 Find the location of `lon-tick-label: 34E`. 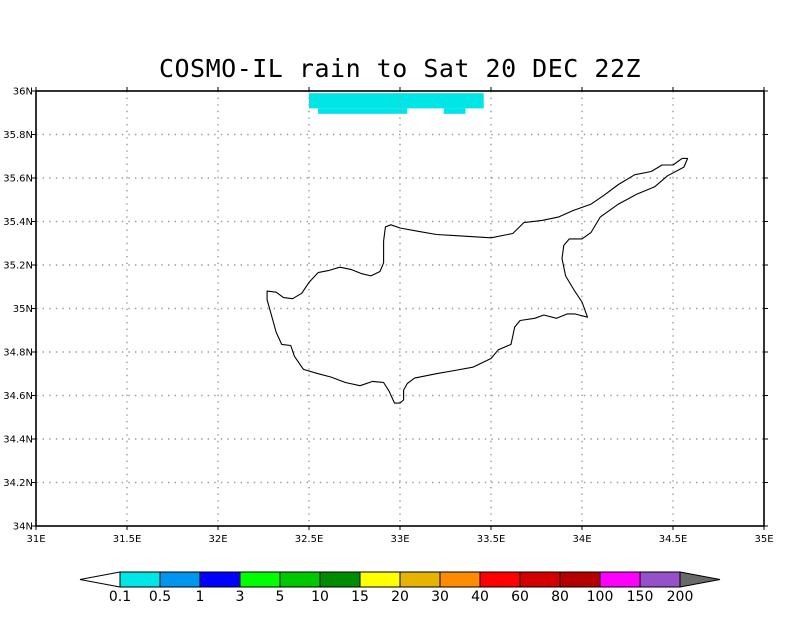

lon-tick-label: 34E is located at coordinates (581, 539).